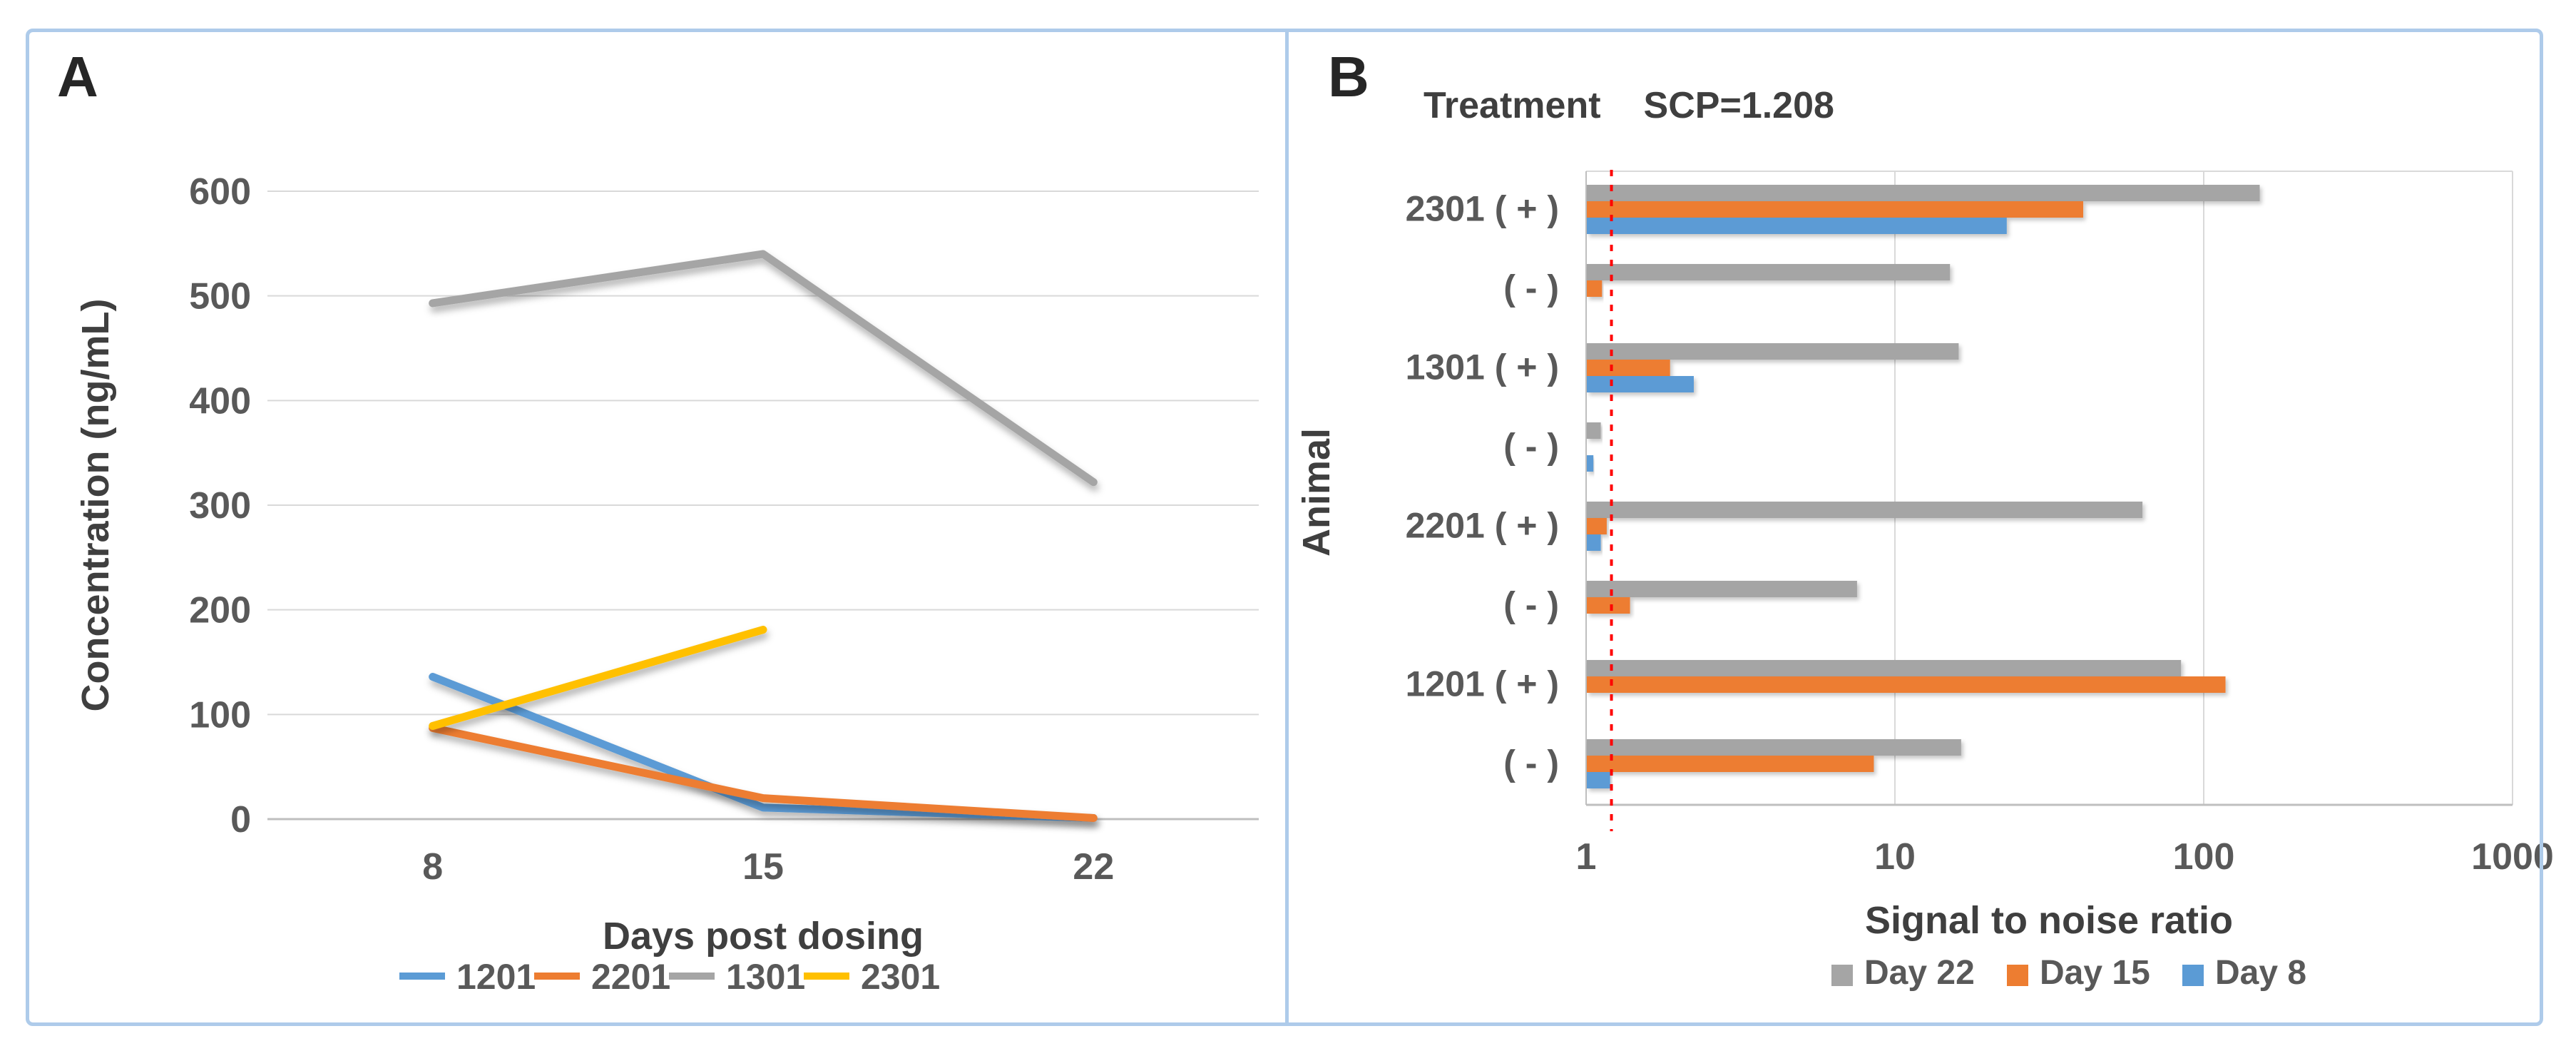  I want to click on category-label: 2201 ( + ), so click(1482, 526).